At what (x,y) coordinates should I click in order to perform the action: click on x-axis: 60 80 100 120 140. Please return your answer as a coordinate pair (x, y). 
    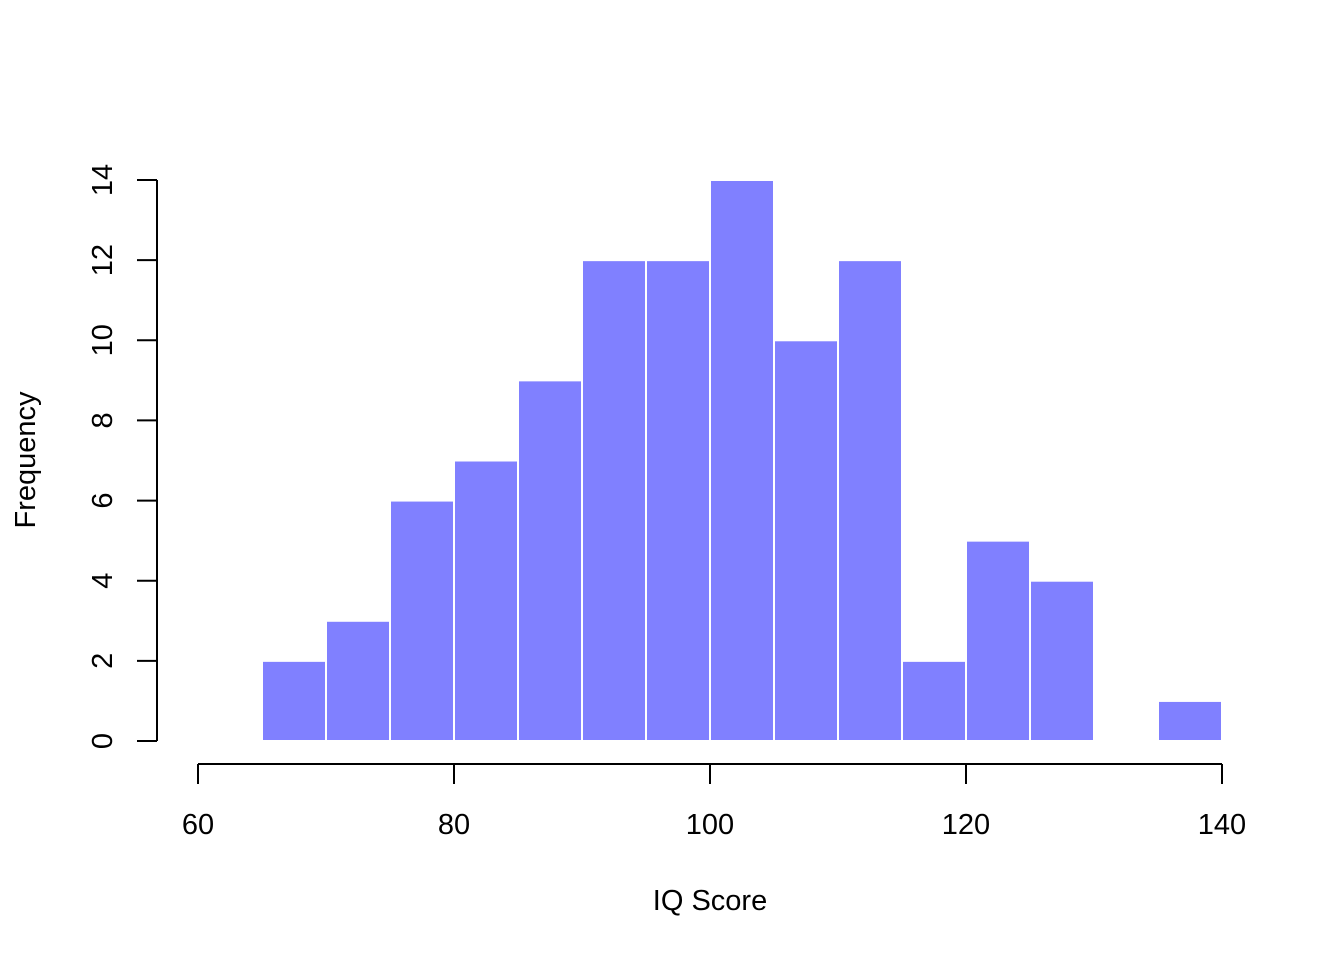
    Looking at the image, I should click on (714, 802).